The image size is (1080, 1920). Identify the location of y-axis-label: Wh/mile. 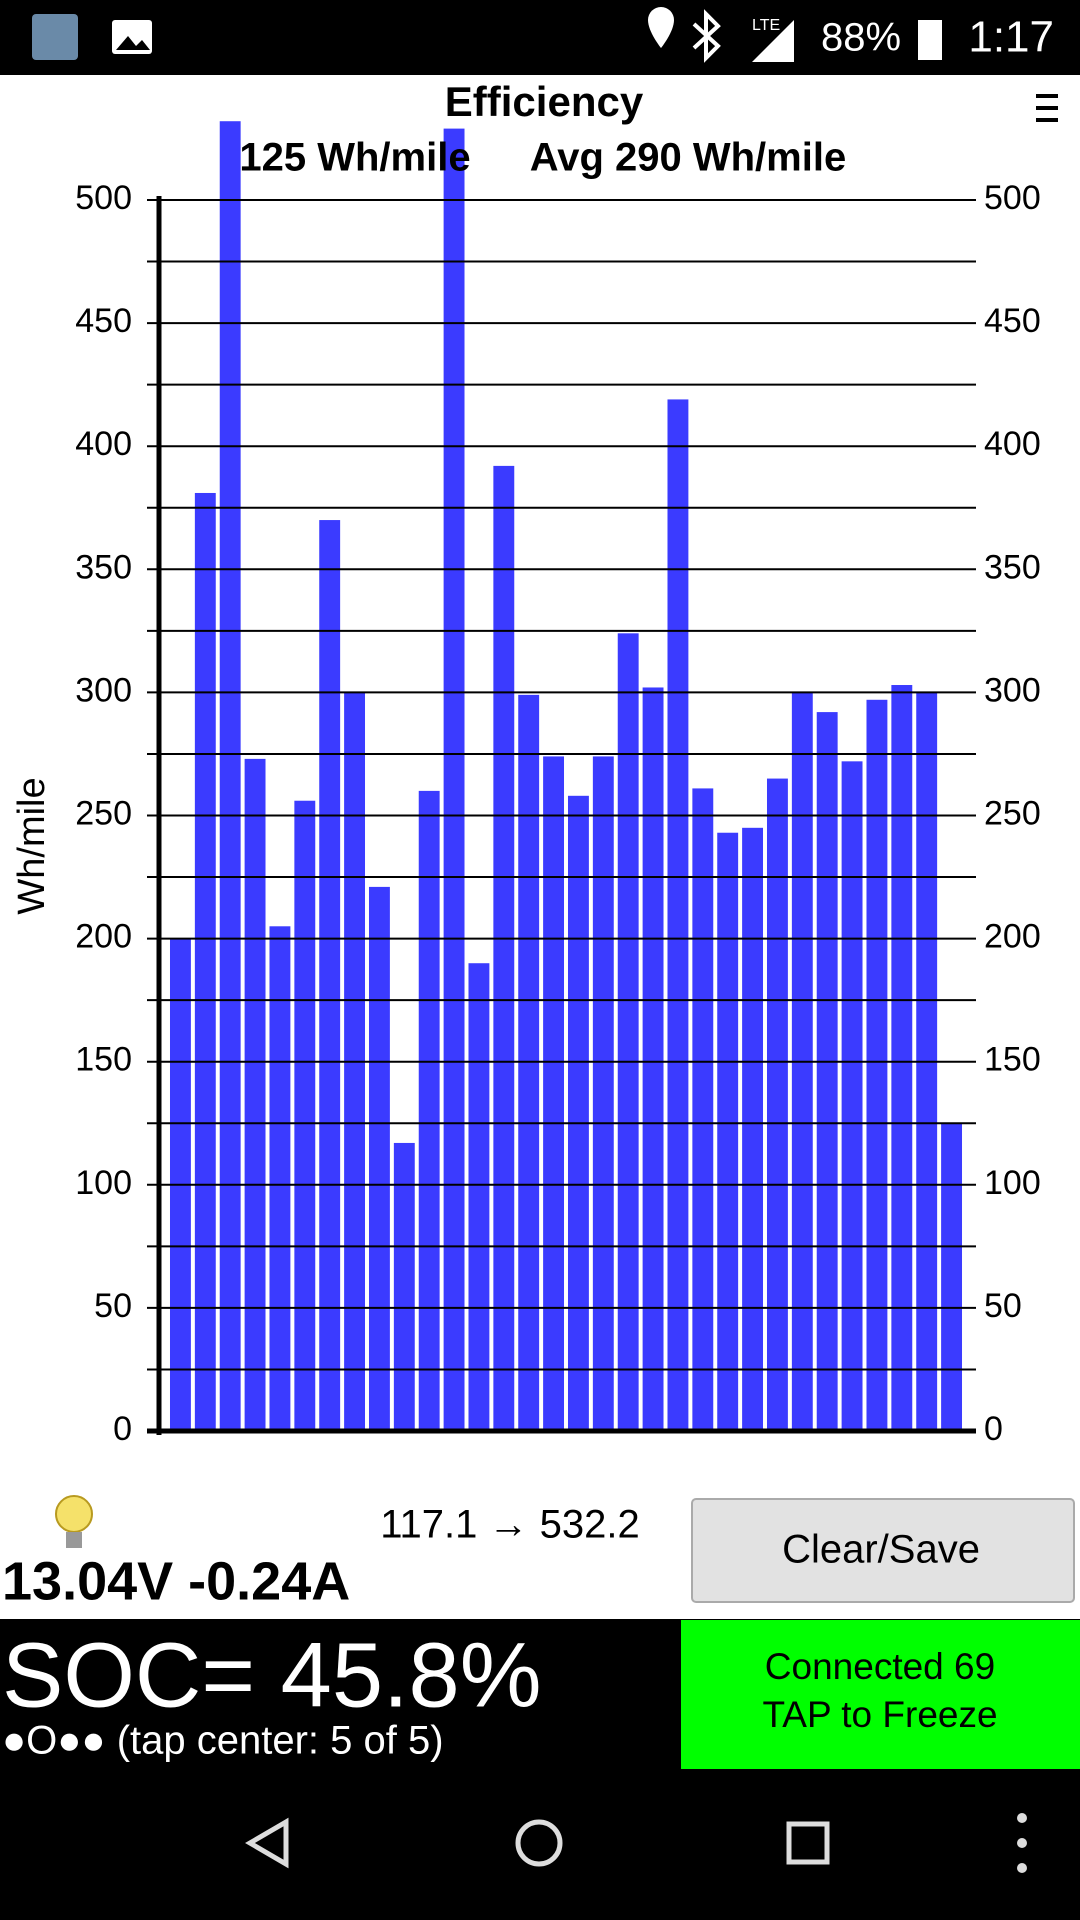
(32, 845).